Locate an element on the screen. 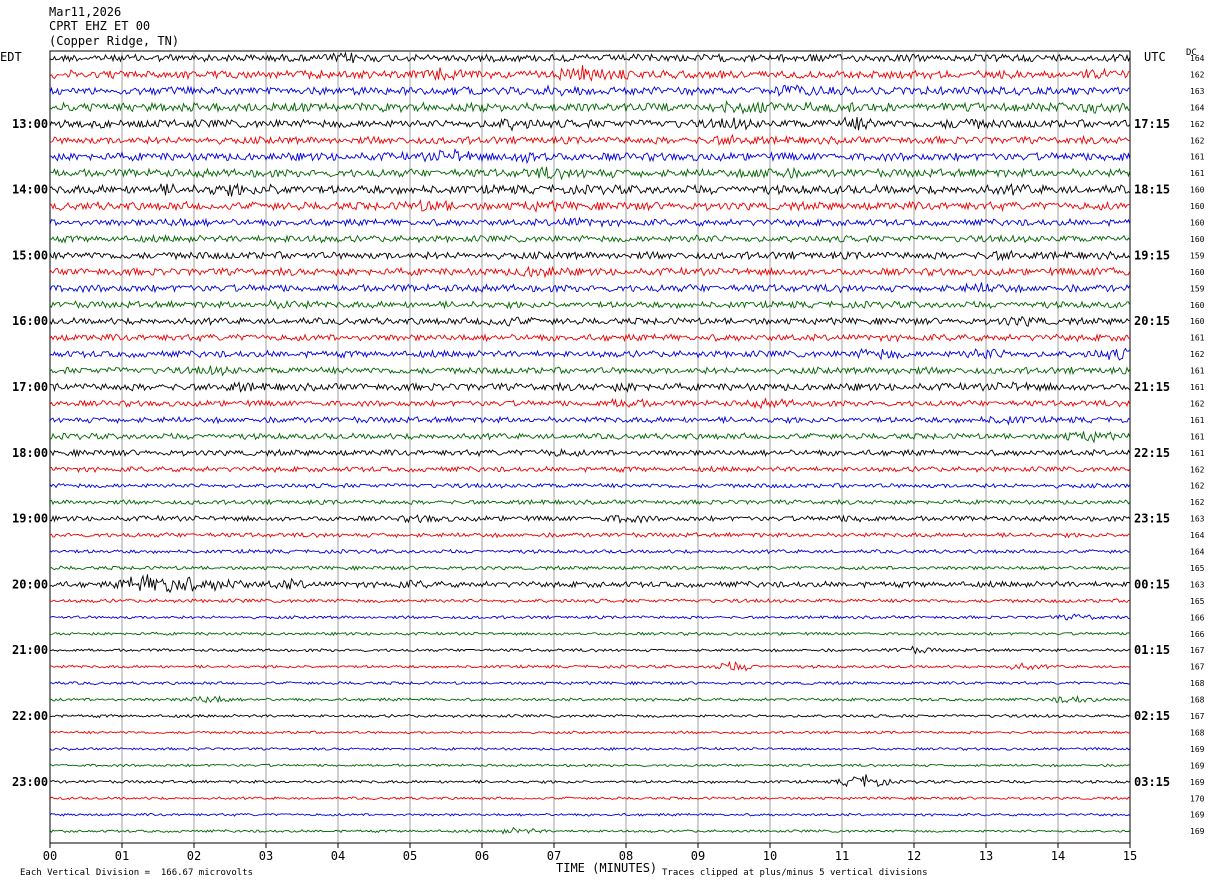 The width and height of the screenshot is (1210, 886). dc-offset-label: 166 is located at coordinates (1197, 634).